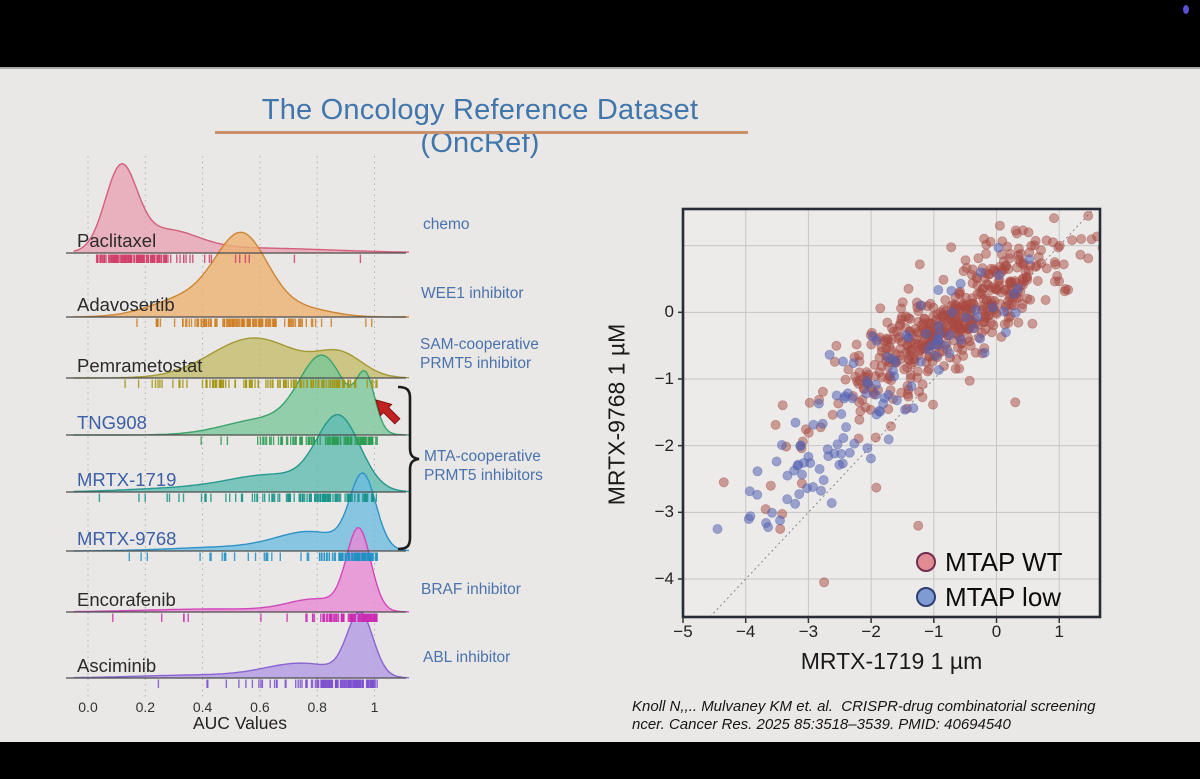 This screenshot has width=1200, height=779. What do you see at coordinates (140, 365) in the screenshot?
I see `drug-label-Pemrametostat: Pemrametostat` at bounding box center [140, 365].